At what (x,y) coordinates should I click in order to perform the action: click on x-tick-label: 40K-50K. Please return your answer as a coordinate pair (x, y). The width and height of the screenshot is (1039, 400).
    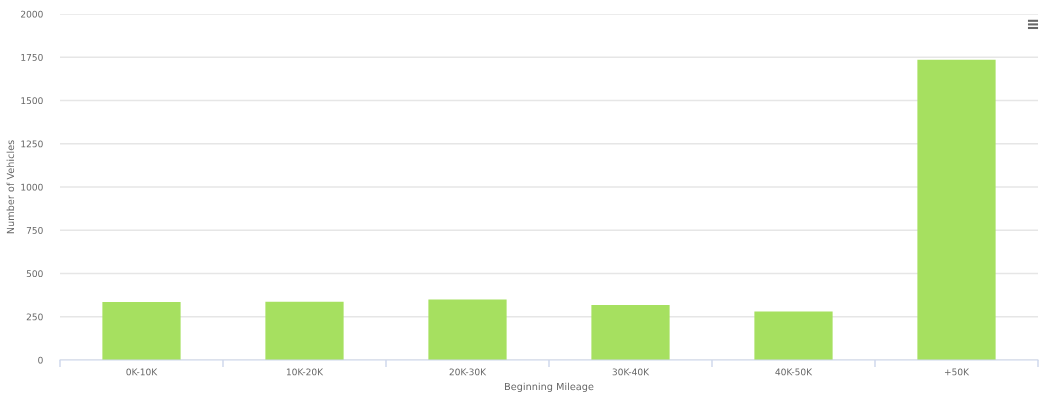
    Looking at the image, I should click on (794, 372).